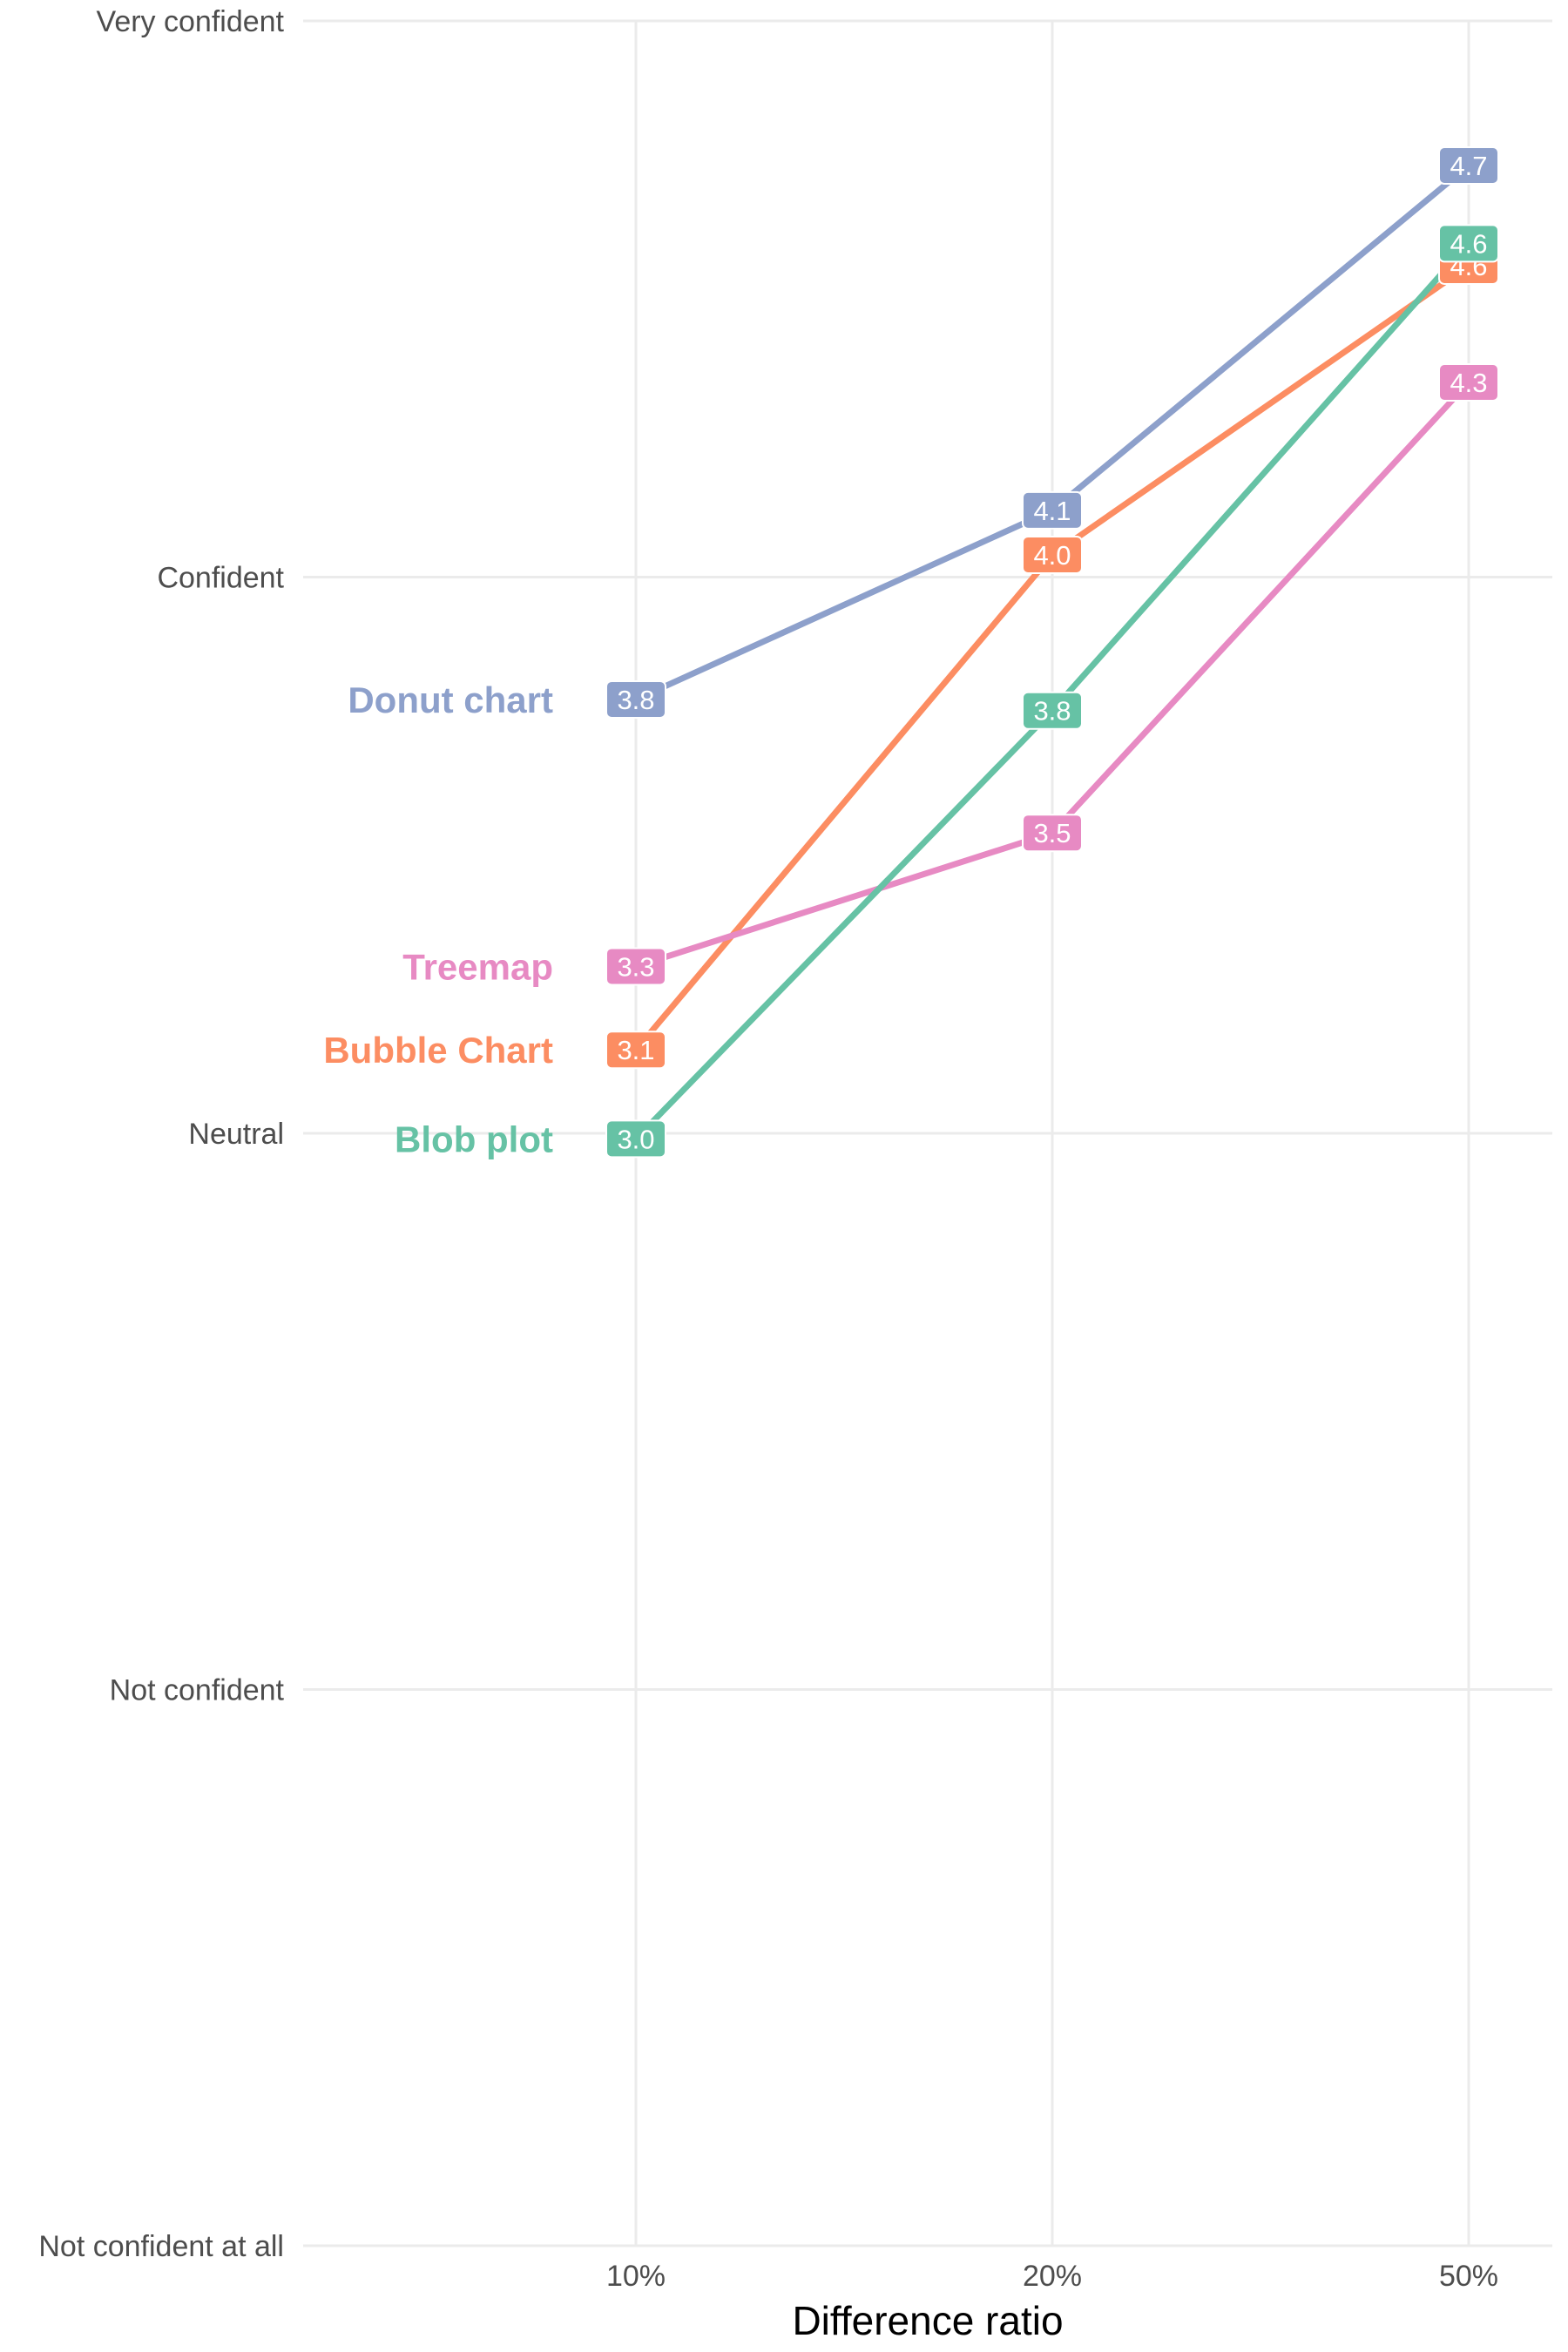 This screenshot has width=1568, height=2352. Describe the element at coordinates (191, 21) in the screenshot. I see `y-tick-label: Very confident` at that location.